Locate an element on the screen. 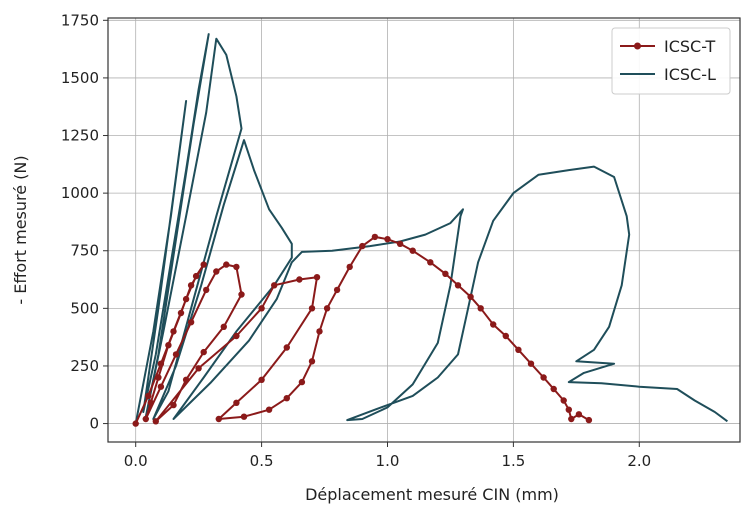 Image resolution: width=750 pixels, height=506 pixels. legend-marker-icsc-t is located at coordinates (637, 46).